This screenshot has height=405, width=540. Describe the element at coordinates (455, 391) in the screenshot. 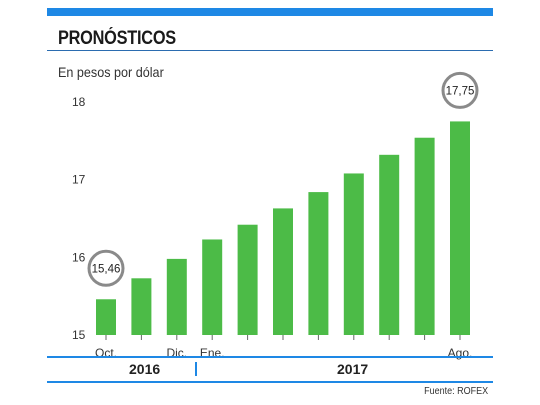

I see `source-note: Fuente: ROFEX` at that location.